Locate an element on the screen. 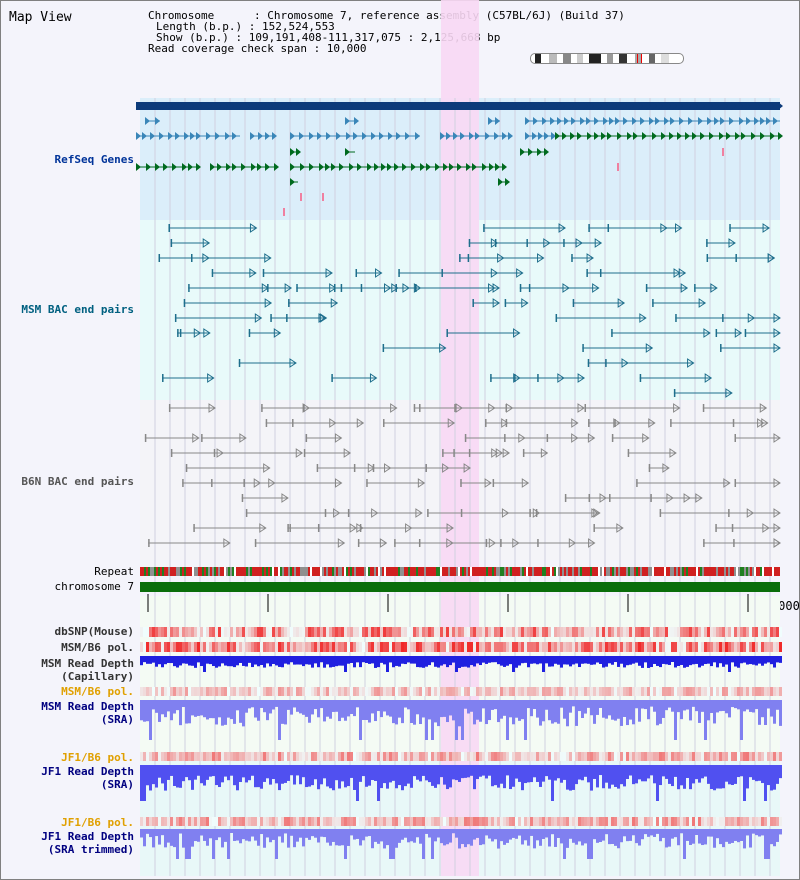  track-label-msm-pol: MSM/B6 pol. is located at coordinates (97, 647).